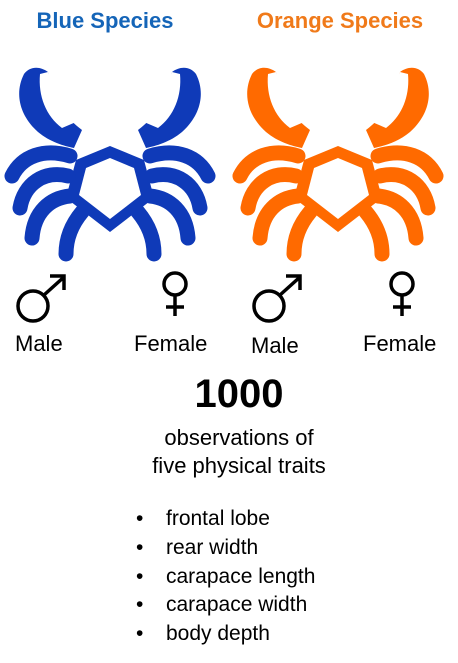  I want to click on observation-description-line1: observations of, so click(239, 437).